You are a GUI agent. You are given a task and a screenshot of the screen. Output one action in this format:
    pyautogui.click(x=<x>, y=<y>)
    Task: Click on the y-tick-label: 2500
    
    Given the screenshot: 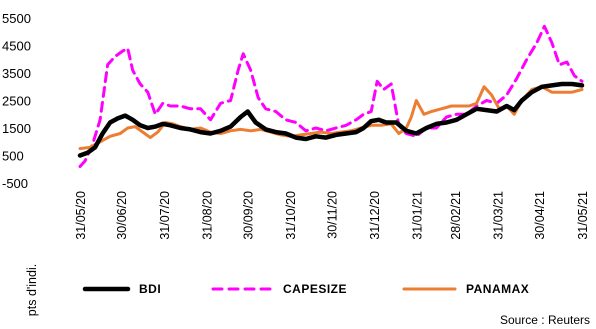 What is the action you would take?
    pyautogui.click(x=16, y=101)
    